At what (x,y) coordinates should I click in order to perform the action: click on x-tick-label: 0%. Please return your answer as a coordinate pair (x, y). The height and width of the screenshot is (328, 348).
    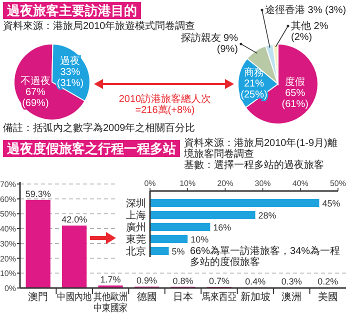
    Looking at the image, I should click on (150, 183).